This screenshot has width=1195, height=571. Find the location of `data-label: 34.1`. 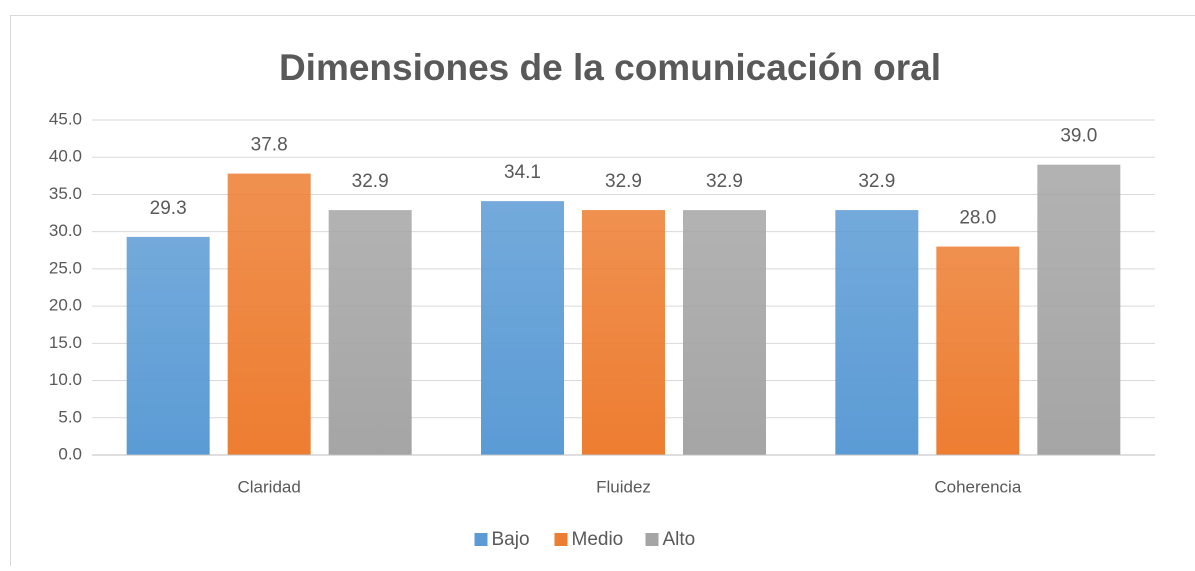

data-label: 34.1 is located at coordinates (522, 172).